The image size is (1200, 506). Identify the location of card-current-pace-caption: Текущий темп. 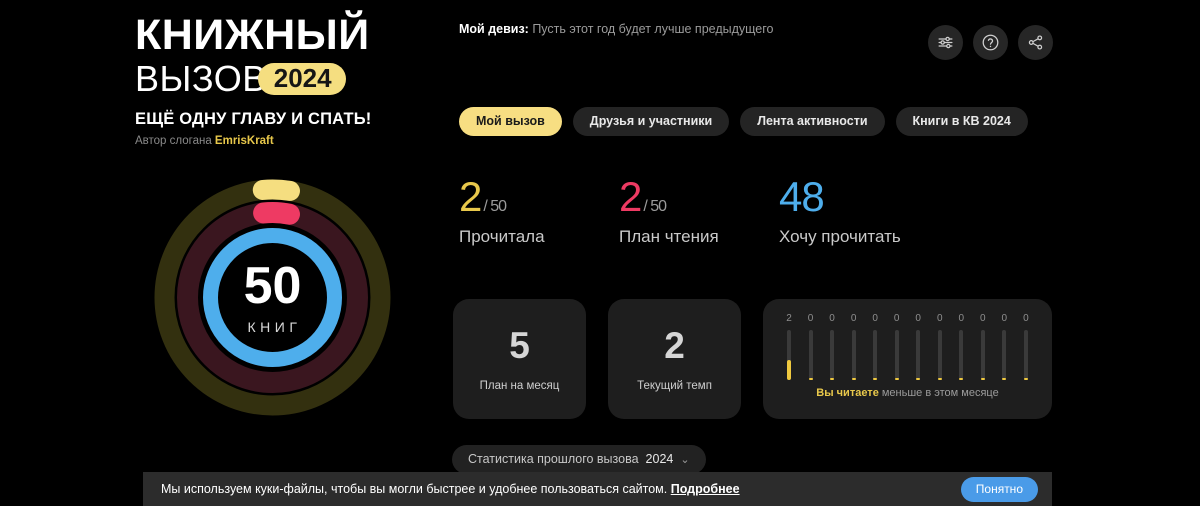
(674, 385).